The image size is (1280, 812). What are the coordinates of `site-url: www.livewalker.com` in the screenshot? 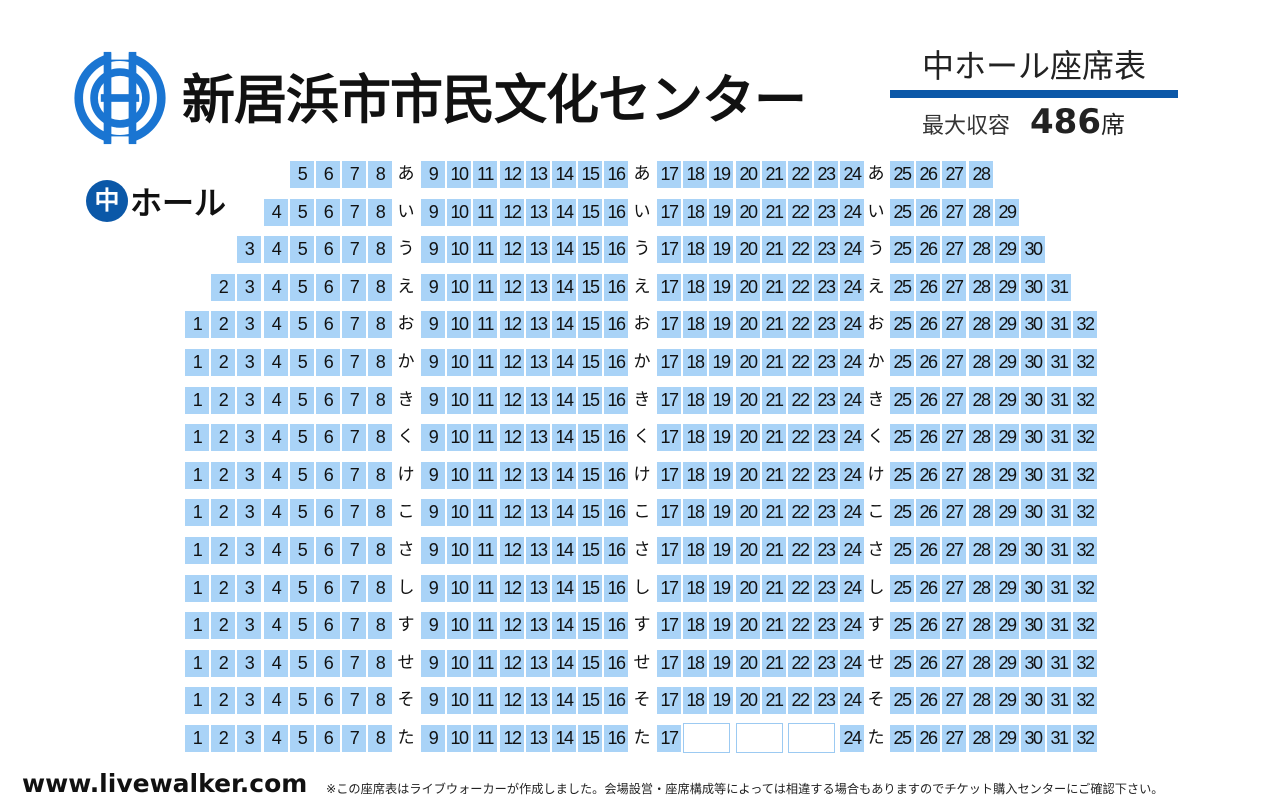 It's located at (165, 783).